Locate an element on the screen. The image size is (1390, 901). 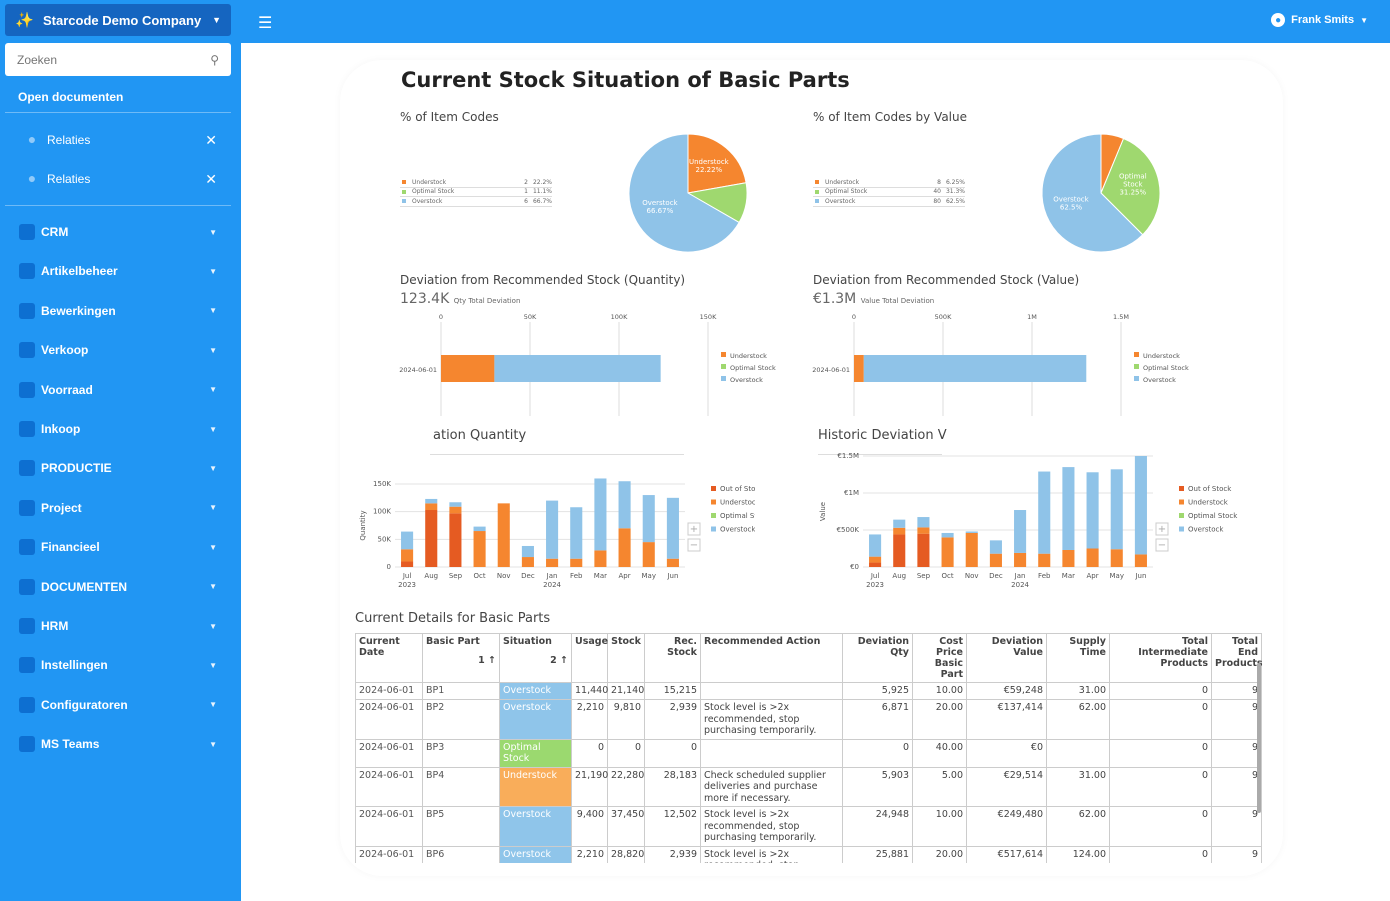
search-icon: ⚲ is located at coordinates (214, 59).